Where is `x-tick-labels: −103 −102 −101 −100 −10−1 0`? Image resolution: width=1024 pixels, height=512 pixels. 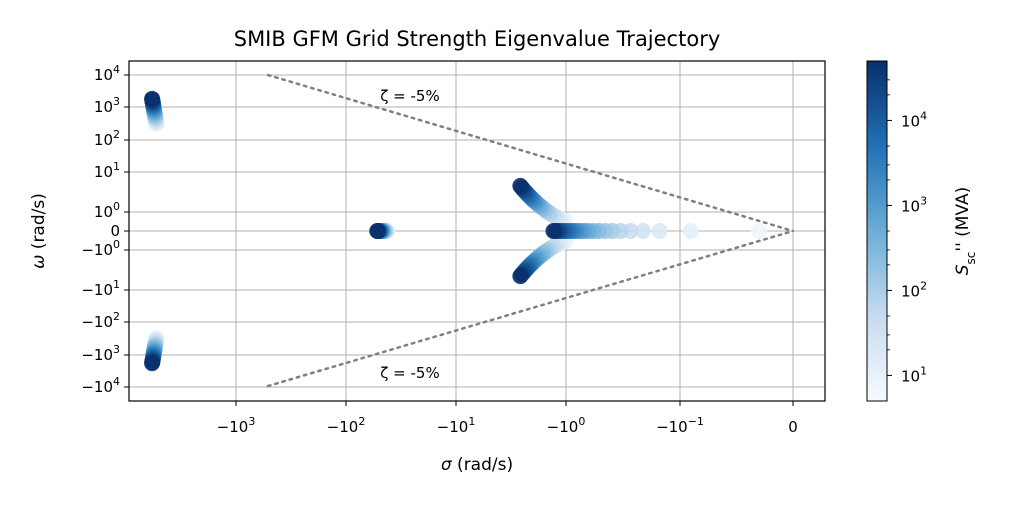
x-tick-labels: −103 −102 −101 −100 −10−1 0 is located at coordinates (507, 418).